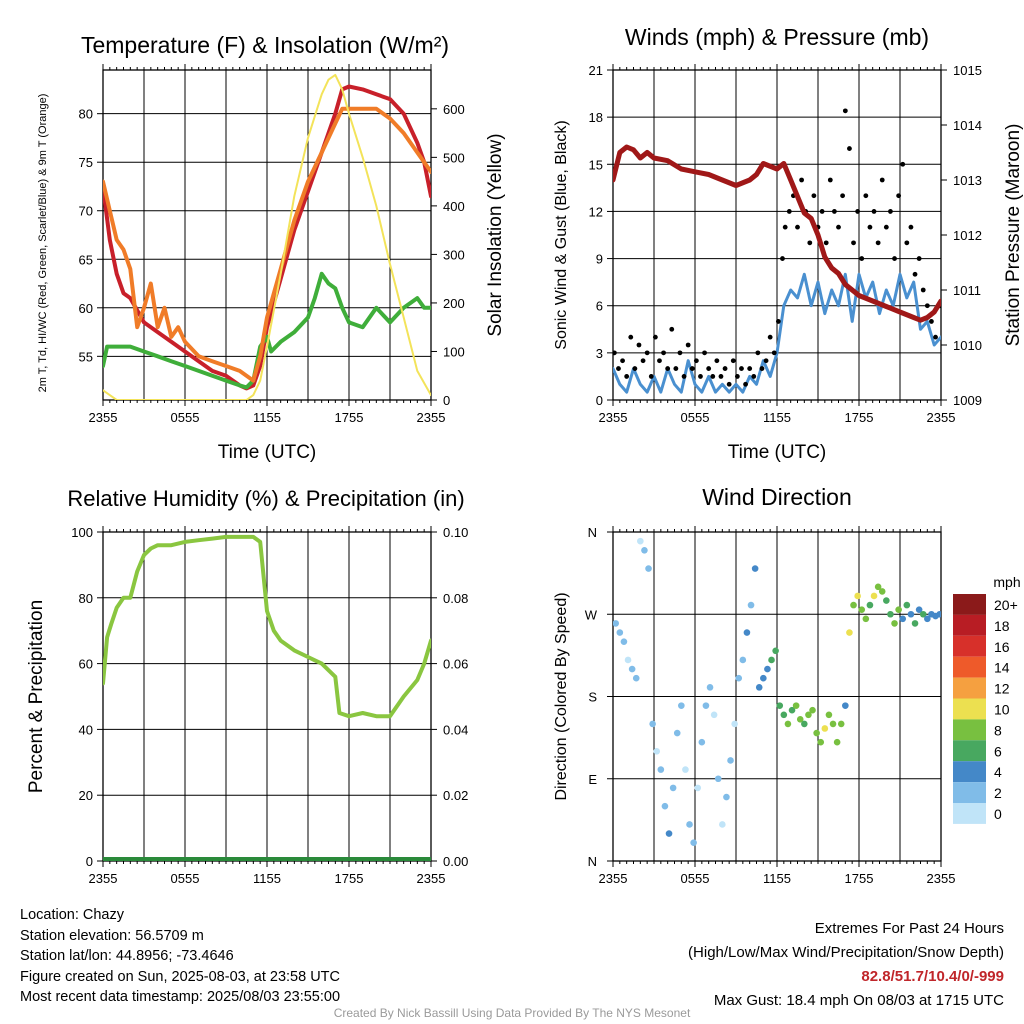 The image size is (1024, 1024). I want to click on y-tick-label: 21, so click(596, 70).